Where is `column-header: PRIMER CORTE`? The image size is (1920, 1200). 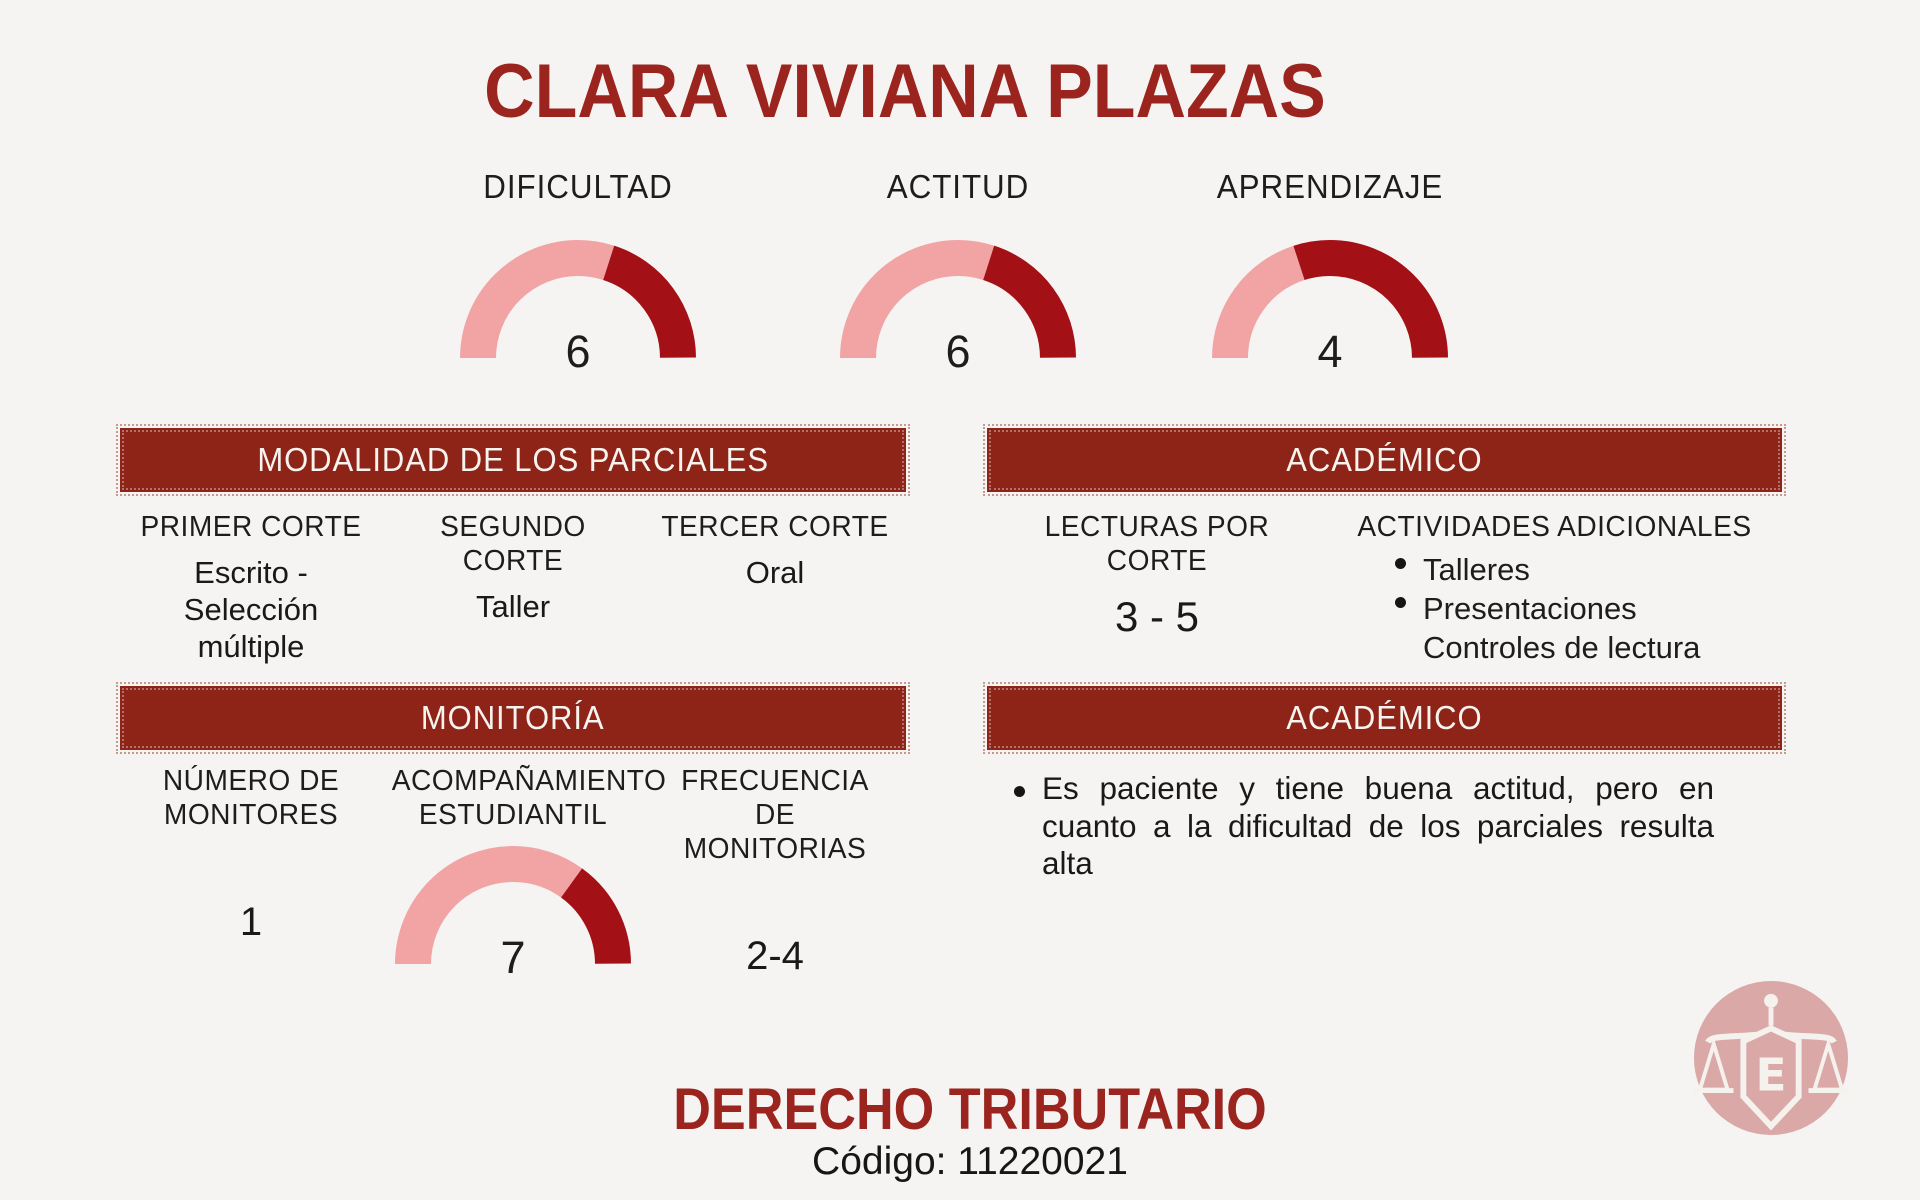
column-header: PRIMER CORTE is located at coordinates (251, 527).